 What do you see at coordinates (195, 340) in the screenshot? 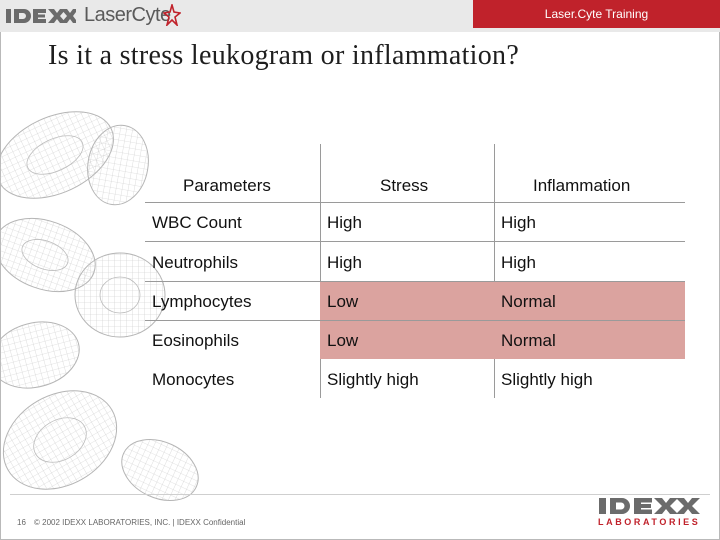
I see `cell-parameter: Eosinophils` at bounding box center [195, 340].